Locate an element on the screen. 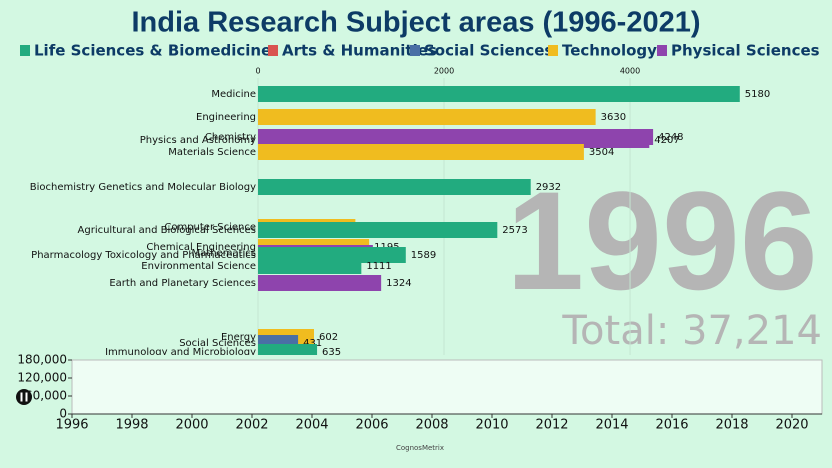 This screenshot has width=832, height=468. value-label: 2573 is located at coordinates (514, 230).